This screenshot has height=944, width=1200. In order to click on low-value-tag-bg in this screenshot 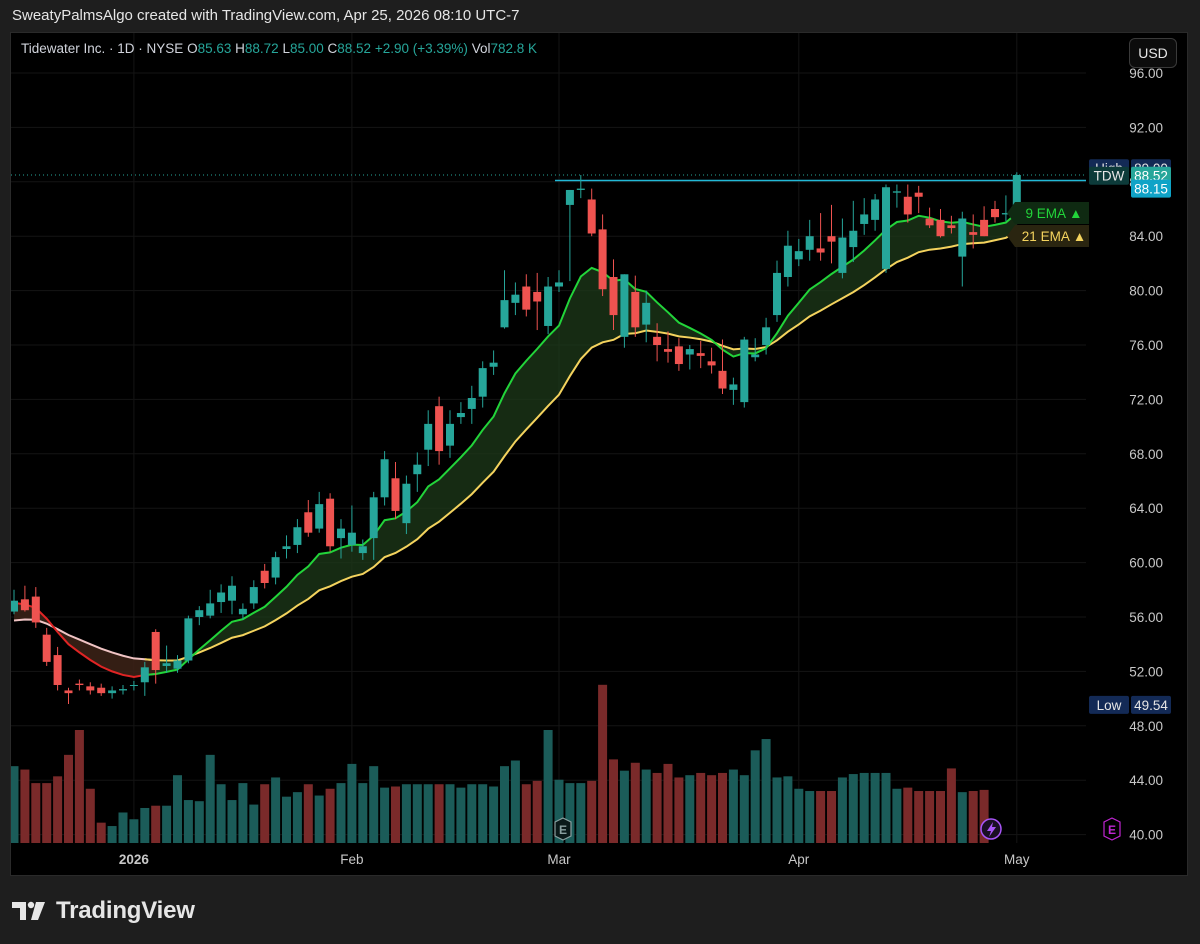, I will do `click(1151, 704)`.